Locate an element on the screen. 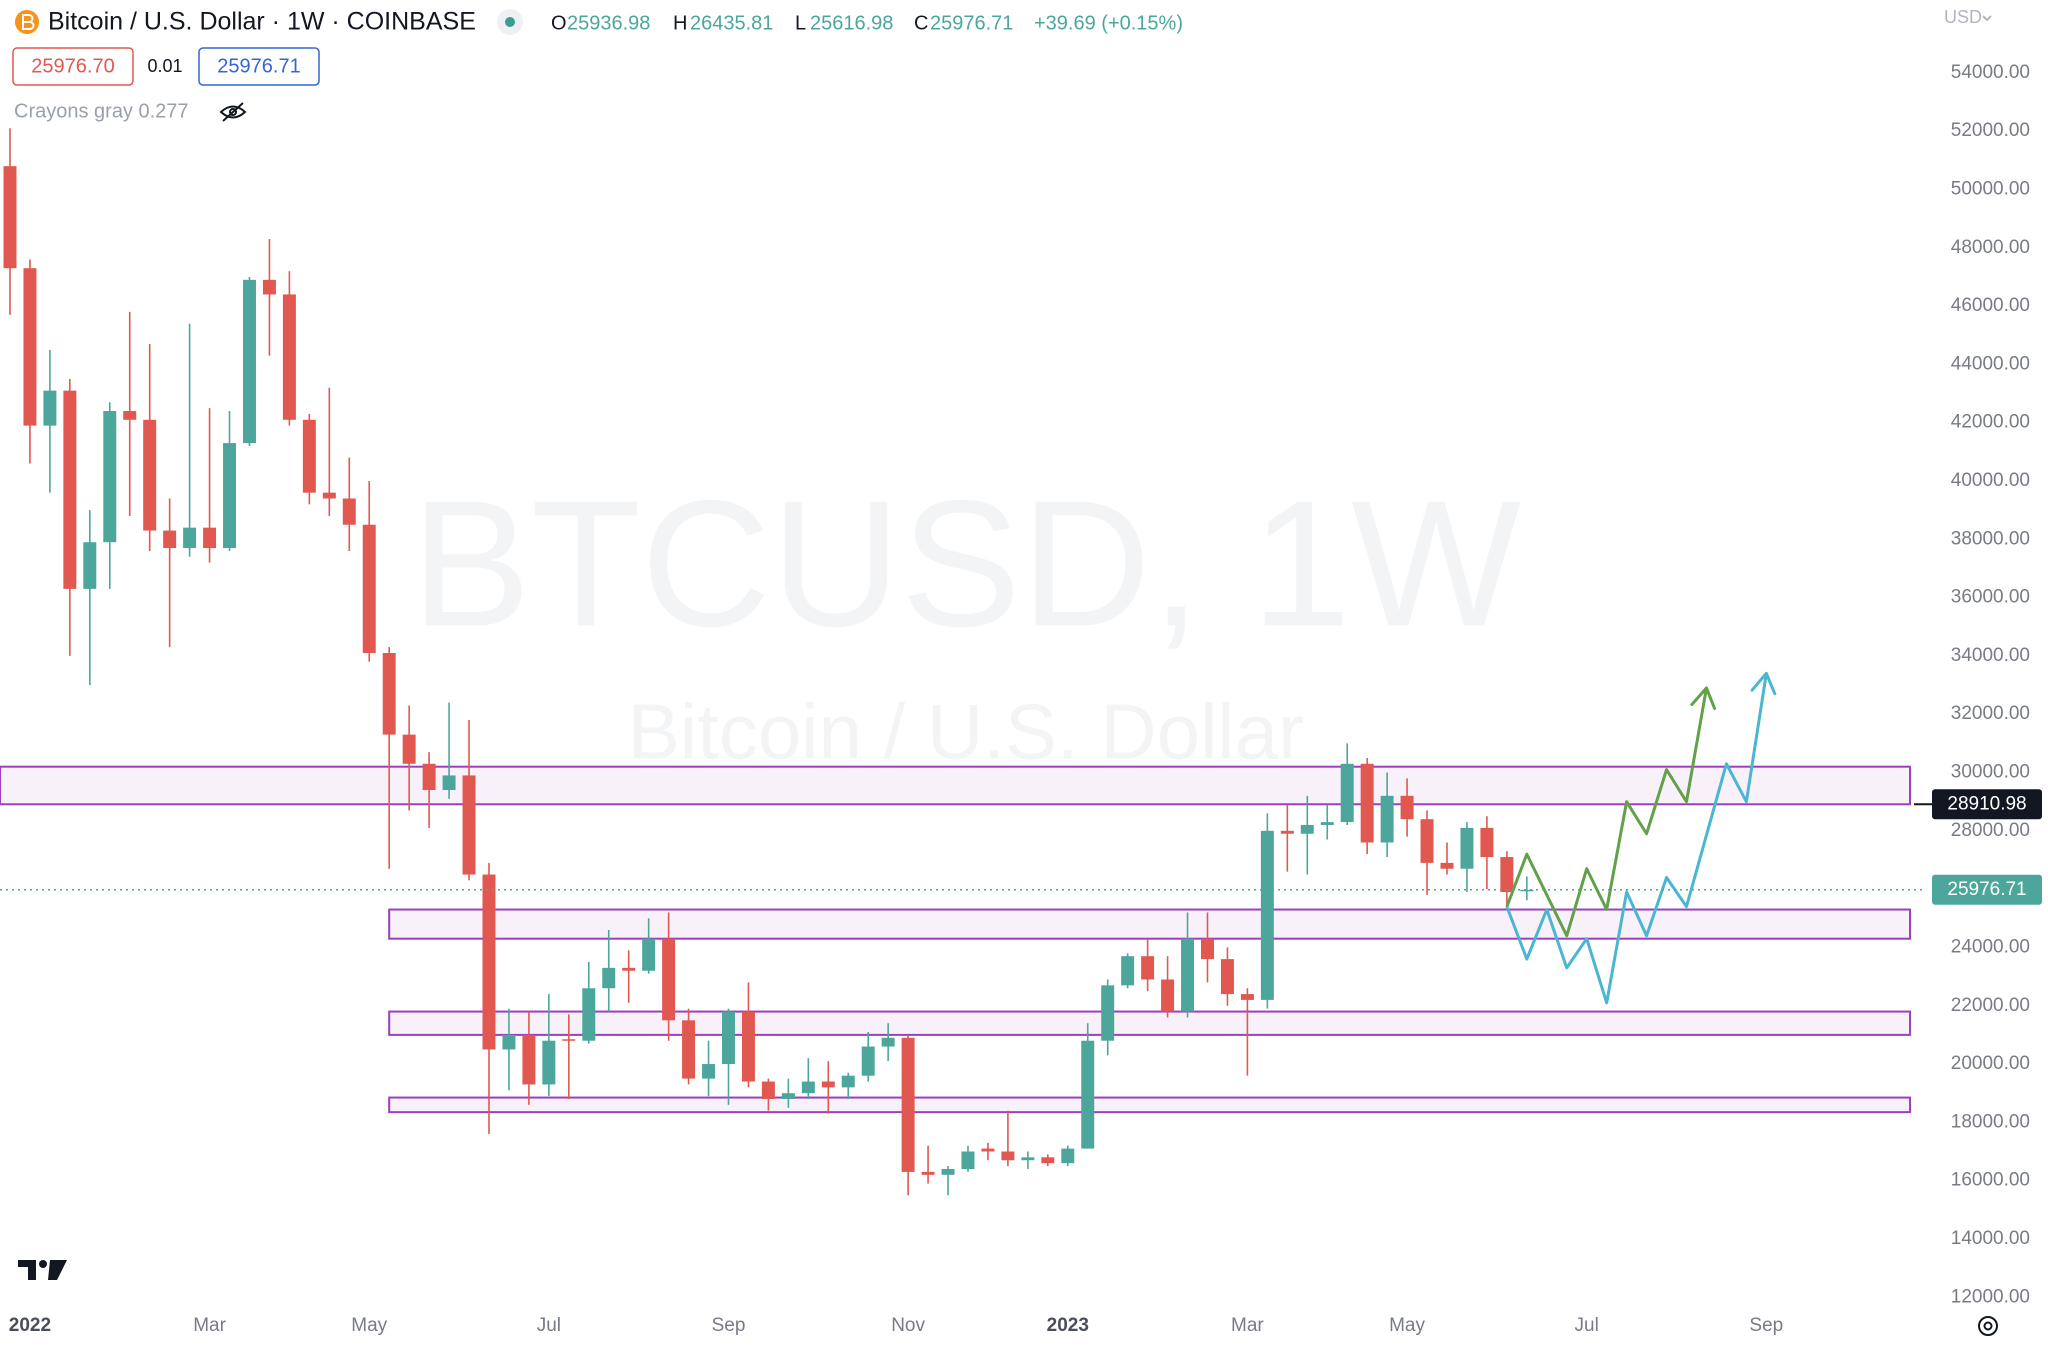  buy-price: 25976.71 is located at coordinates (258, 66).